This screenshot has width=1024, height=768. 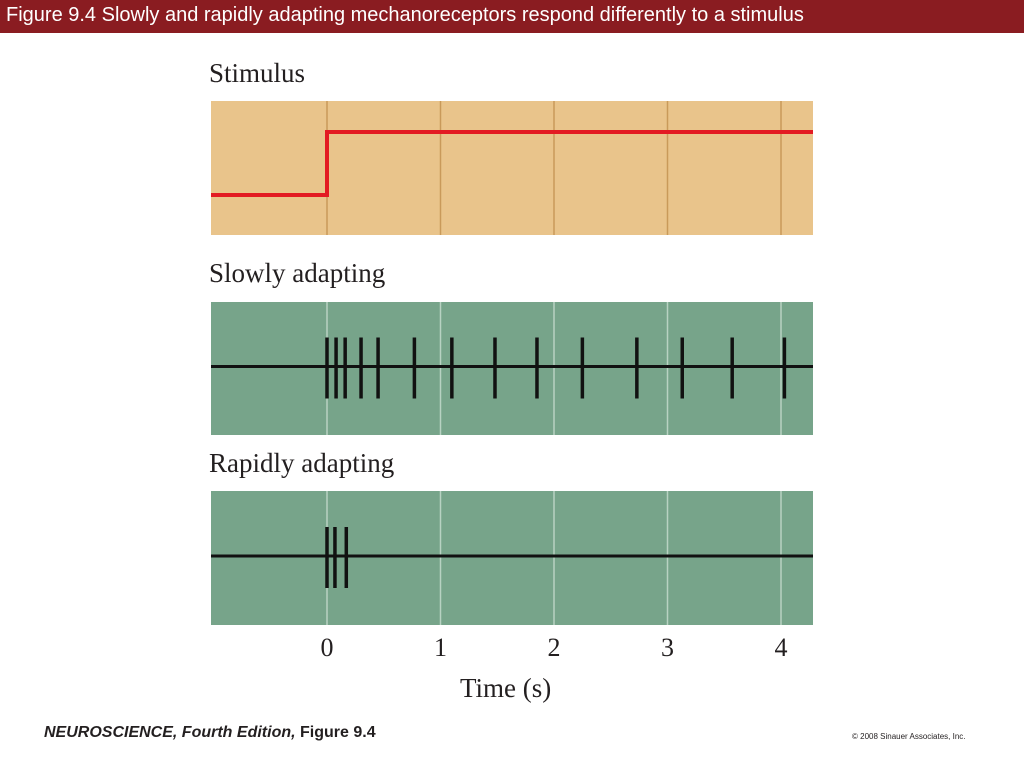 What do you see at coordinates (297, 273) in the screenshot?
I see `slowly-adapting-label: Slowly adapting` at bounding box center [297, 273].